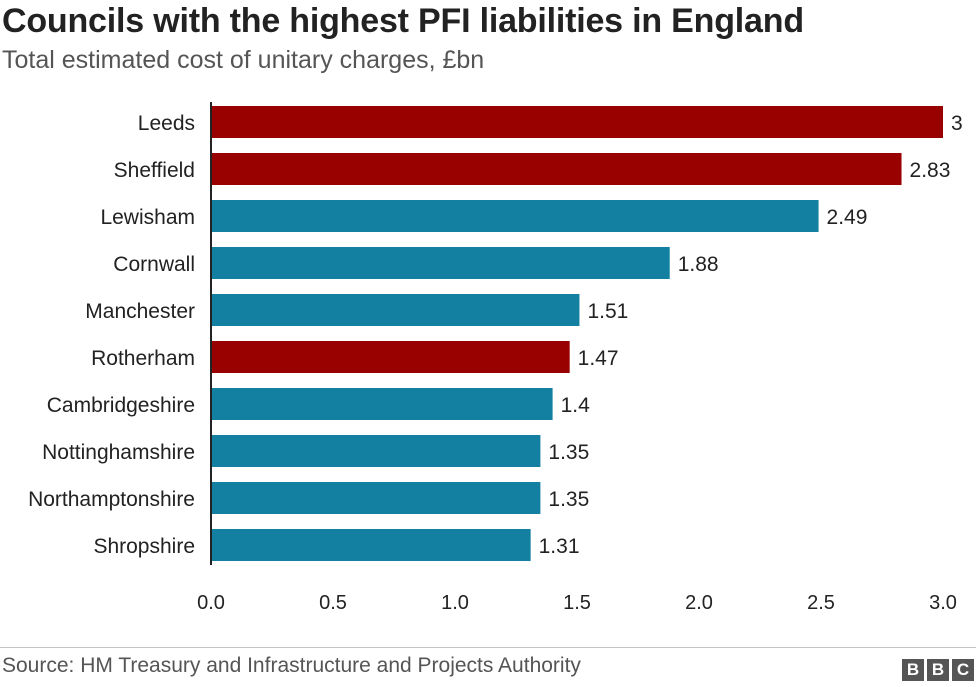  I want to click on value-label: 1.4, so click(576, 405).